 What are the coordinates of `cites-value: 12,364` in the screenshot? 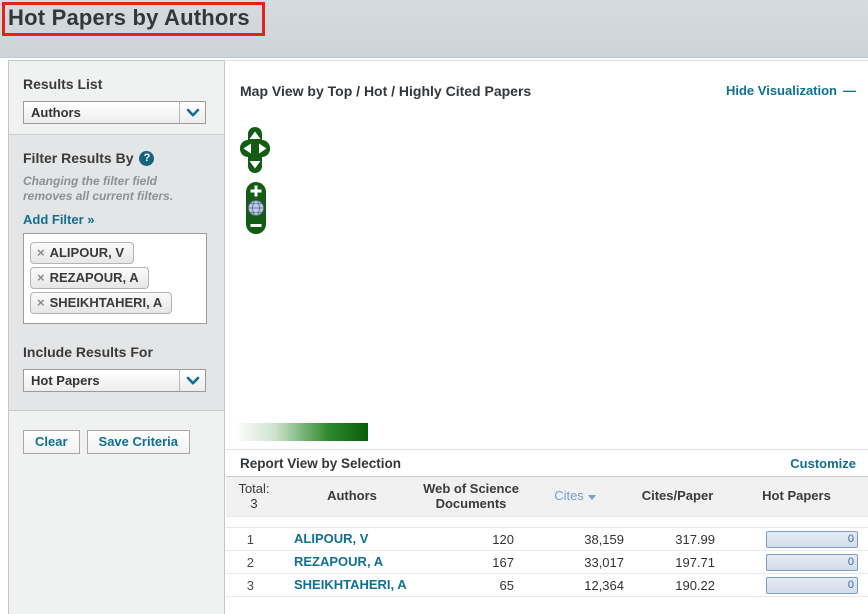 It's located at (604, 585).